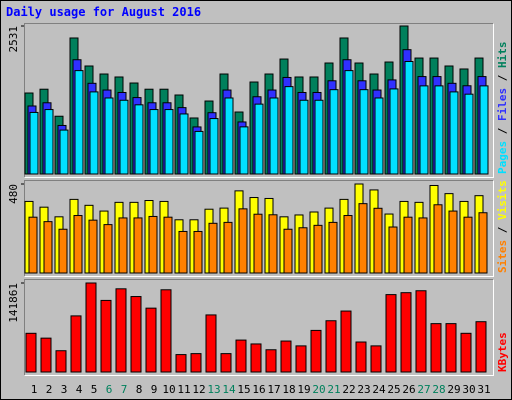 This screenshot has width=512, height=400. I want to click on legend: Pages / Files / Hits, so click(502, 108).